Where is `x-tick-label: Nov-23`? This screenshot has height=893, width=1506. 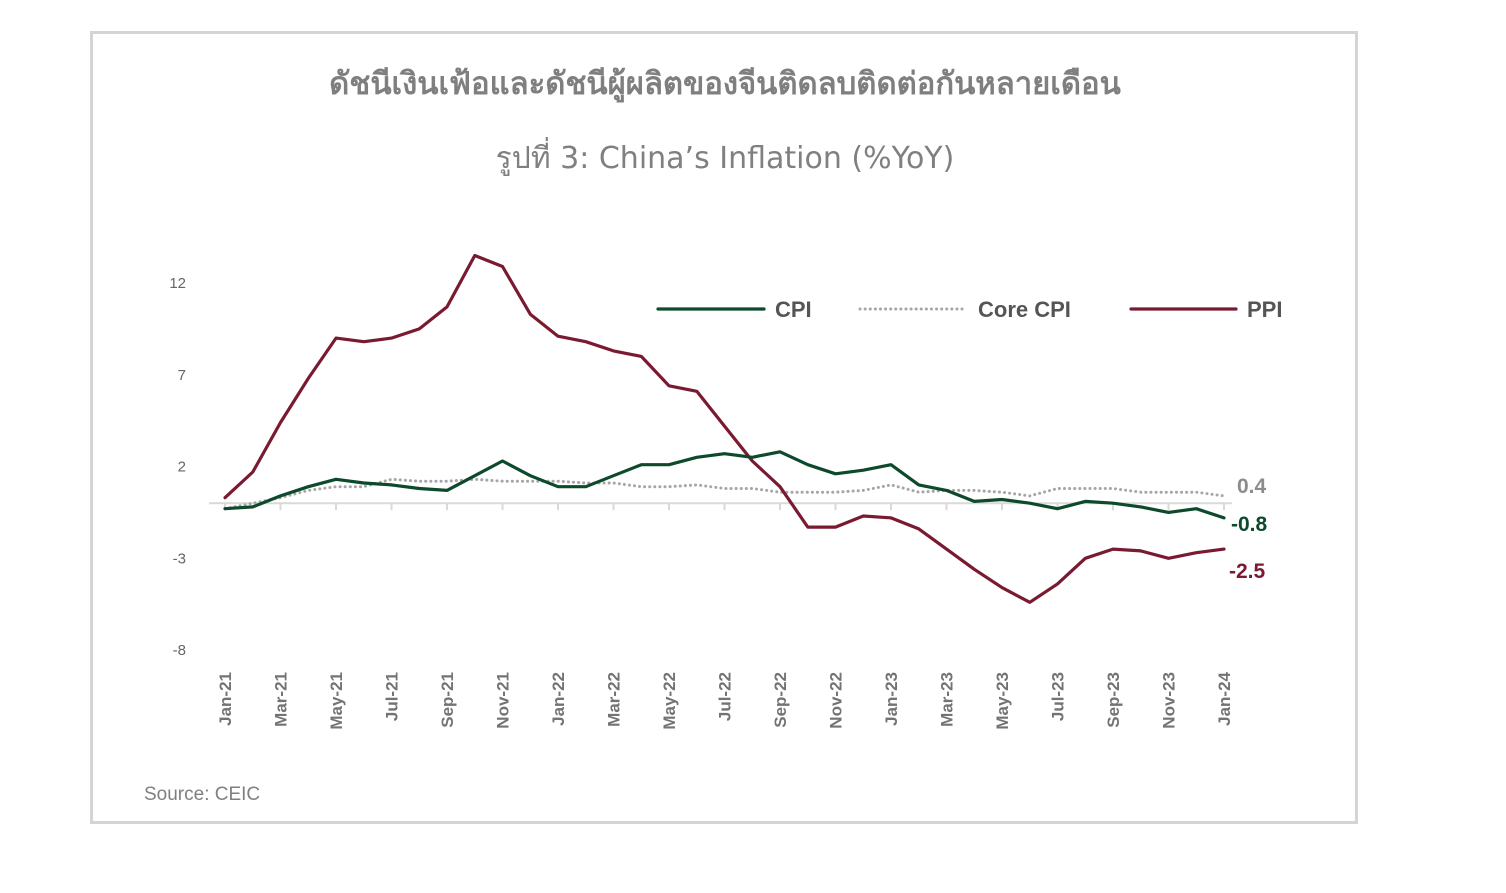 x-tick-label: Nov-23 is located at coordinates (1169, 700).